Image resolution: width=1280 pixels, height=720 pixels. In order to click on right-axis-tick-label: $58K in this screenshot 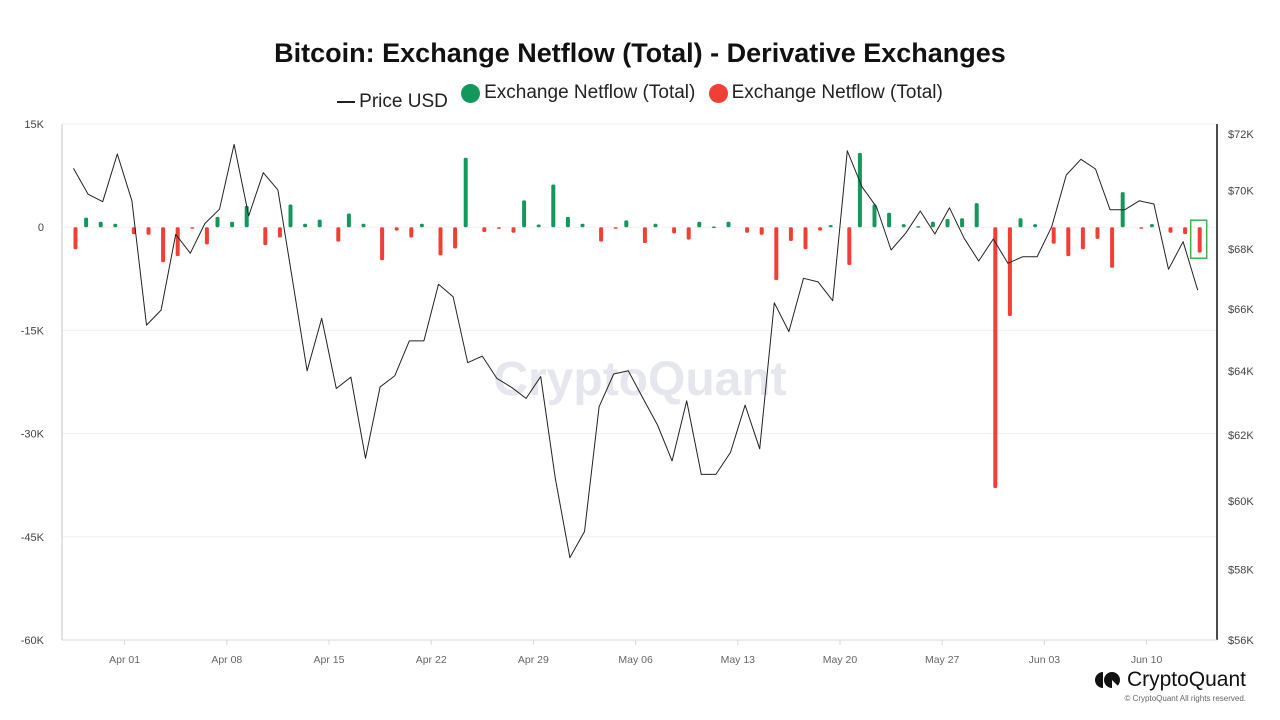, I will do `click(1241, 570)`.